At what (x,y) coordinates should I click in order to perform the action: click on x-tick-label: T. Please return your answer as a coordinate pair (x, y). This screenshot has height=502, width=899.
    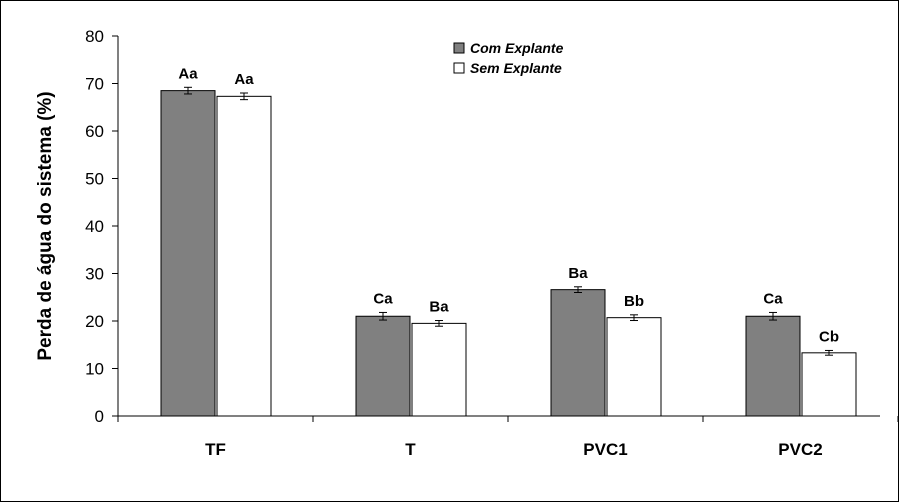
    Looking at the image, I should click on (410, 449).